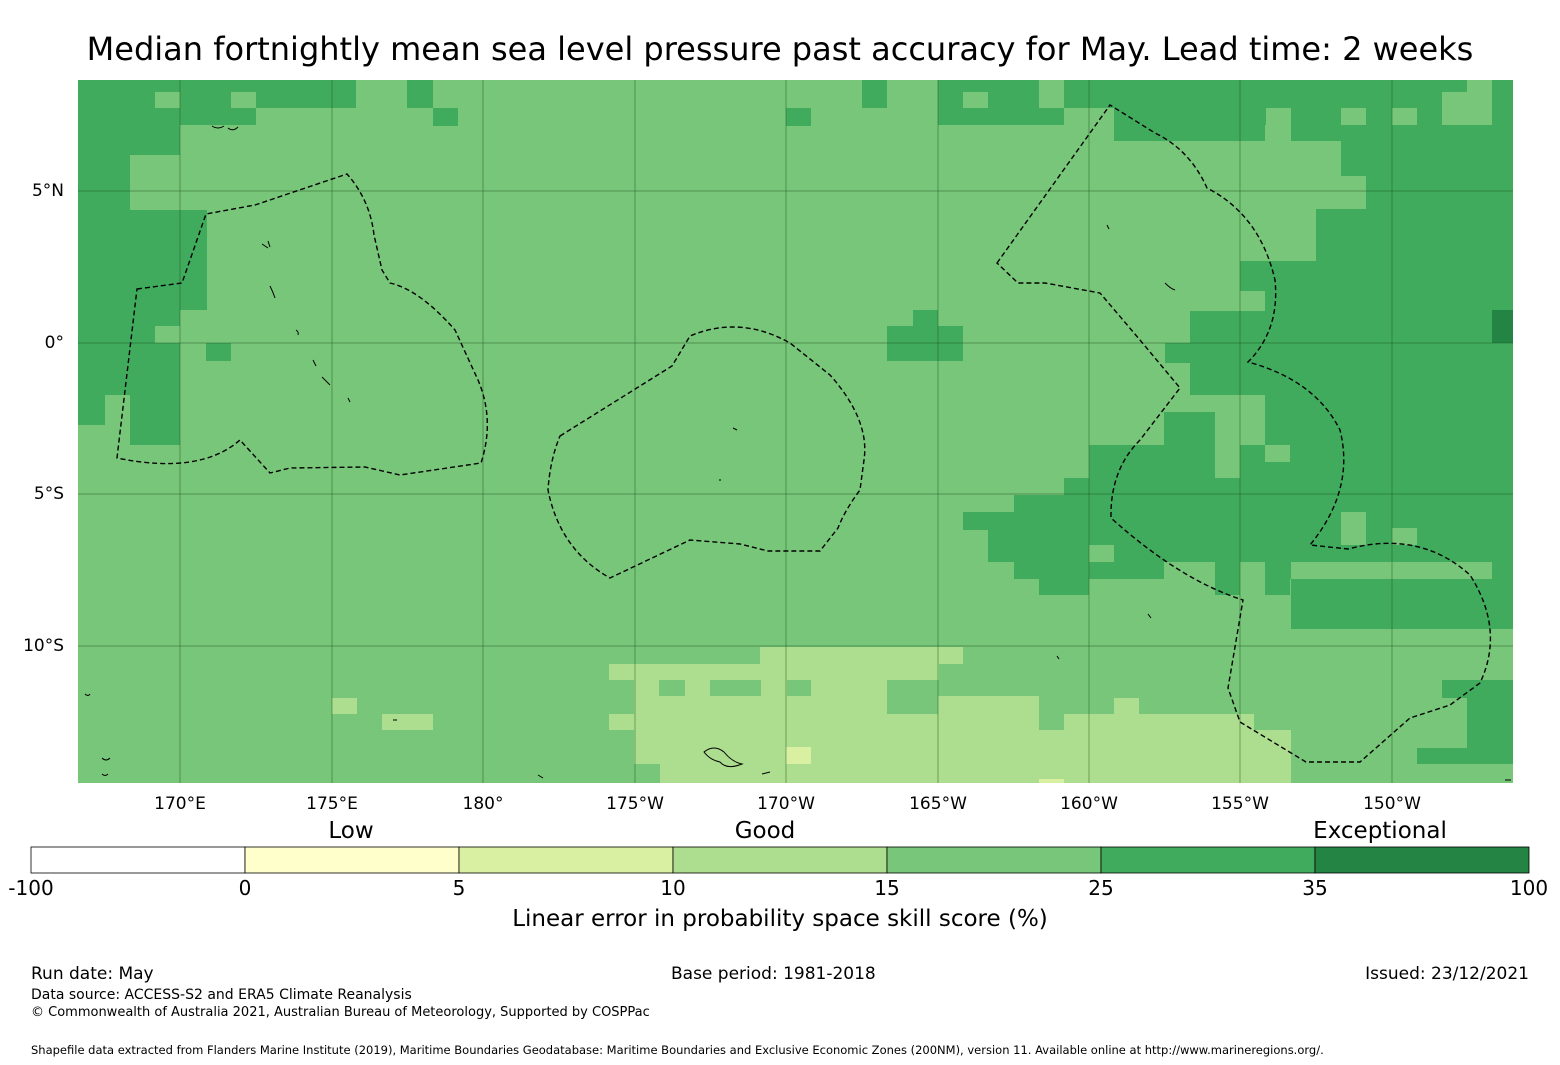  I want to click on issued-date: Issued: 23/12/2021, so click(1447, 974).